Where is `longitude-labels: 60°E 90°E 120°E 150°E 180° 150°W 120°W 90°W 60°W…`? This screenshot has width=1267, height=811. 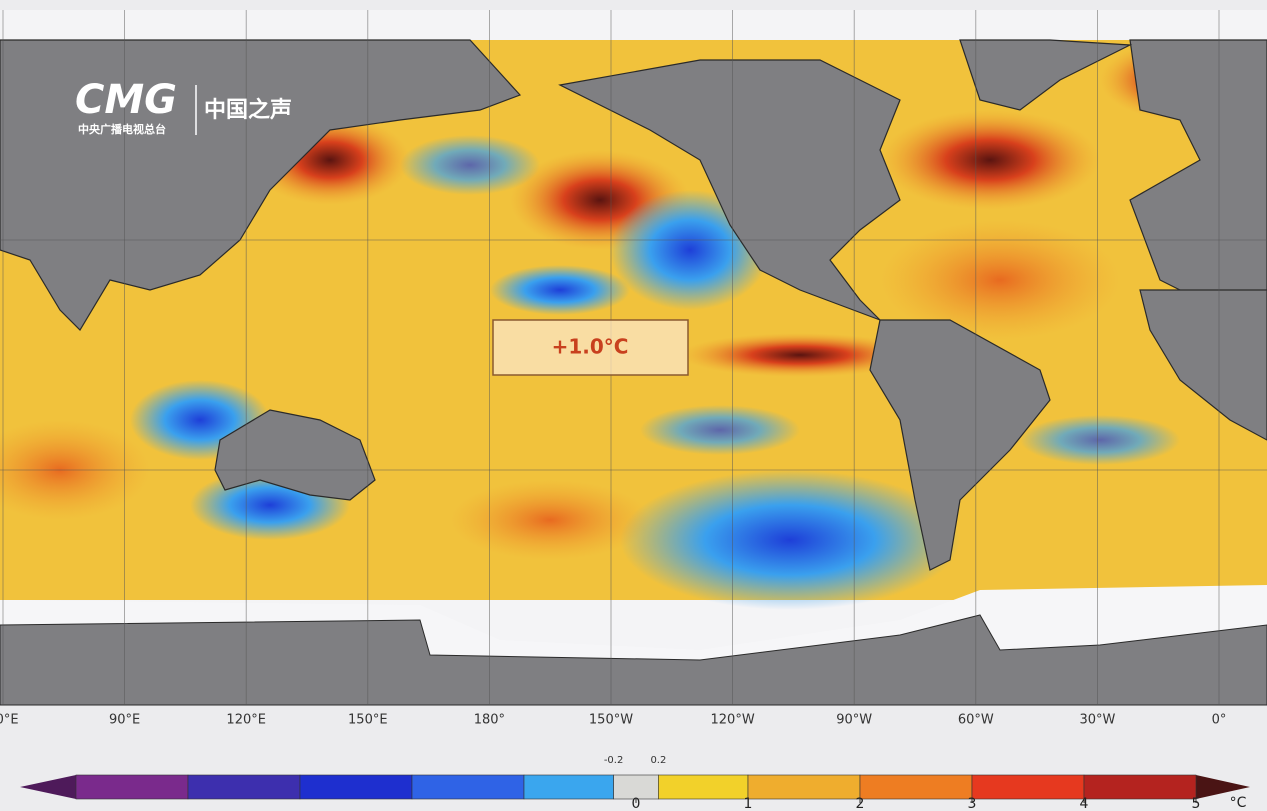
longitude-labels: 60°E 90°E 120°E 150°E 180° 150°W 120°W 90°W 60°W… is located at coordinates (613, 720).